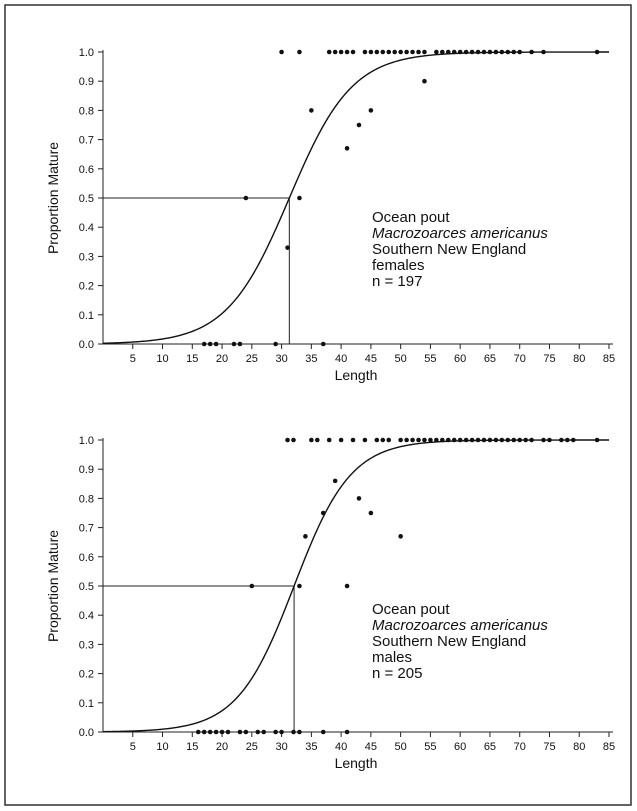 Image resolution: width=637 pixels, height=811 pixels. Describe the element at coordinates (398, 265) in the screenshot. I see `legend-line: females` at that location.